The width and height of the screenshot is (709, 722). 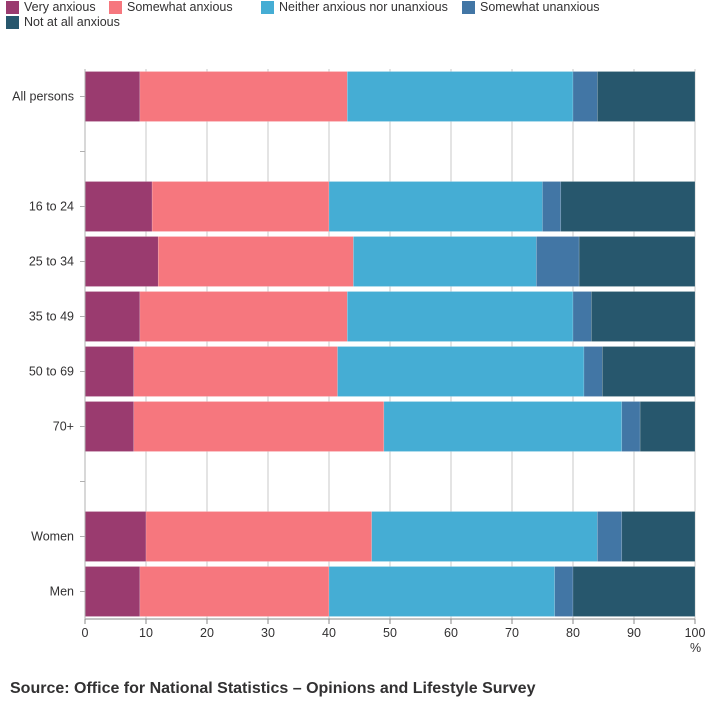 I want to click on x-tick-label: 100, so click(x=695, y=633).